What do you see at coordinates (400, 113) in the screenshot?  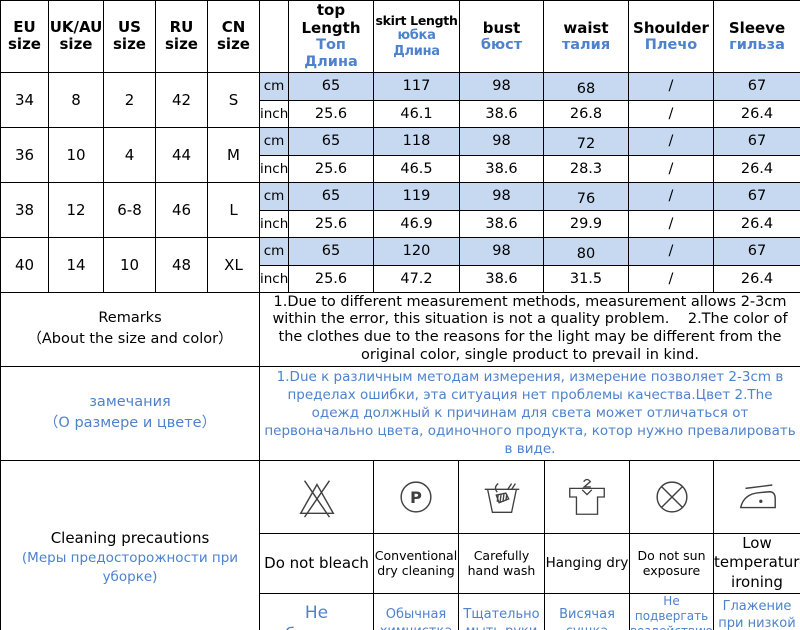 I see `table-row: inch 25.6 46.1 38.6 26.8 / 26.4` at bounding box center [400, 113].